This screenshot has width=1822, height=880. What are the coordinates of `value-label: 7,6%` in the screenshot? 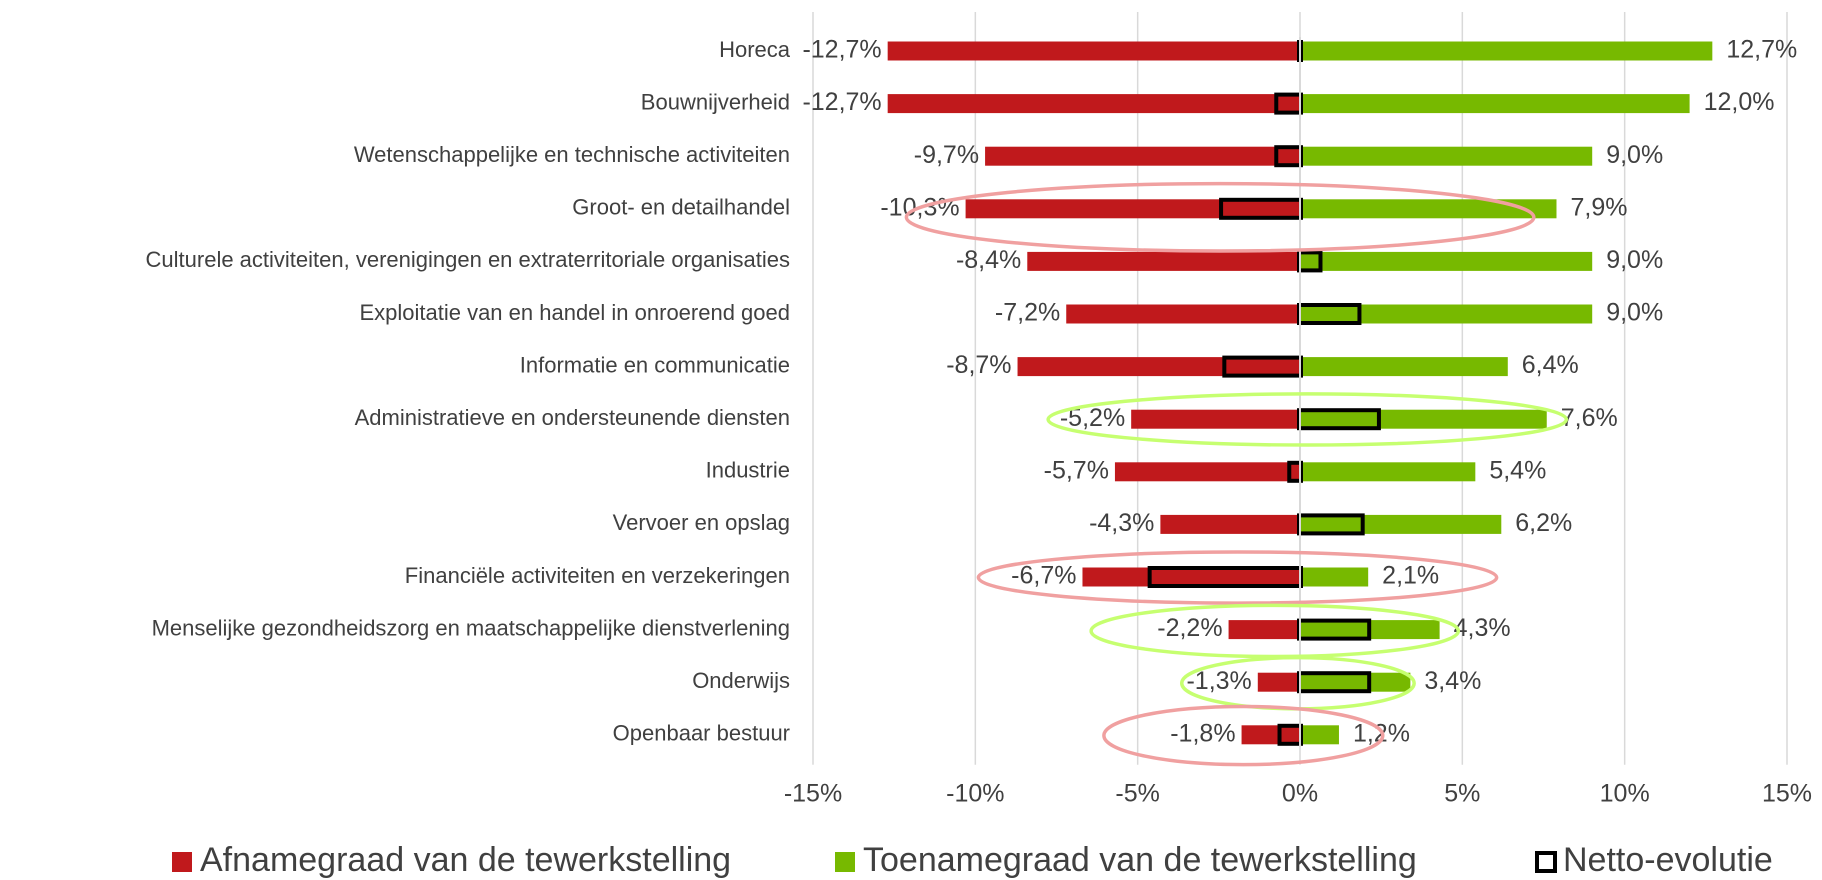 It's located at (1589, 418).